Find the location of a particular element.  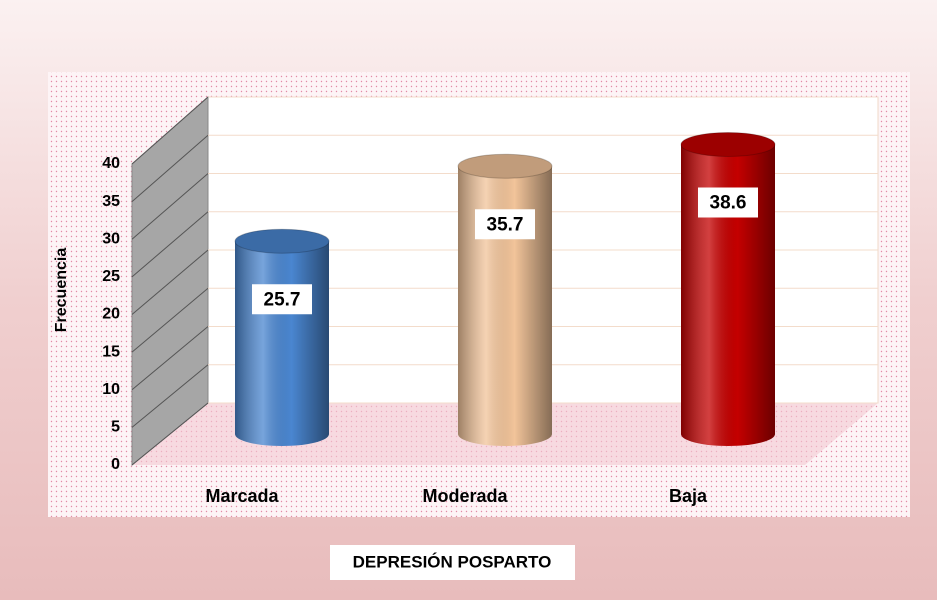

x-tick-label: Baja is located at coordinates (688, 496).